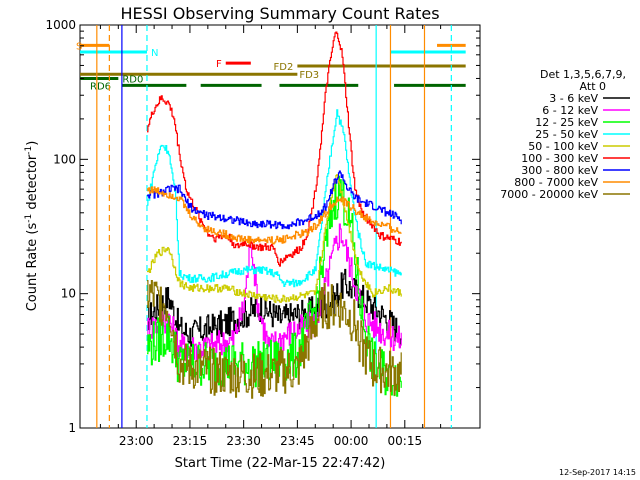 The image size is (640, 480). Describe the element at coordinates (64, 159) in the screenshot. I see `y-tick-label: 100` at that location.